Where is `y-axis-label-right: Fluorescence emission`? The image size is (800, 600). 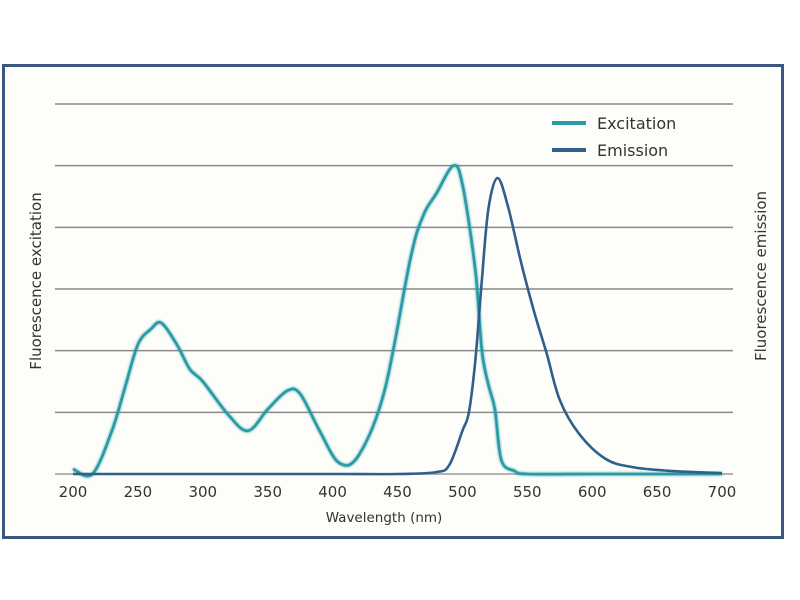 y-axis-label-right: Fluorescence emission is located at coordinates (761, 276).